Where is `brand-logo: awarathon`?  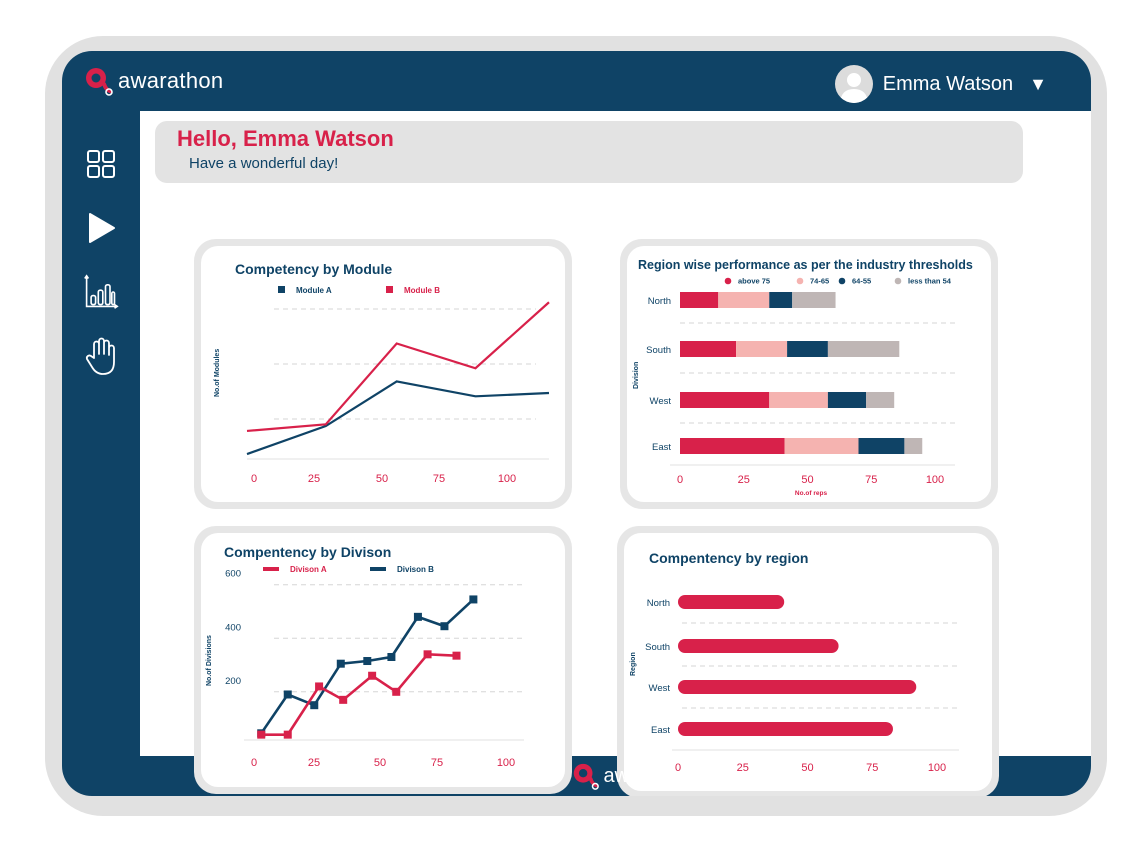 brand-logo: awarathon is located at coordinates (152, 81).